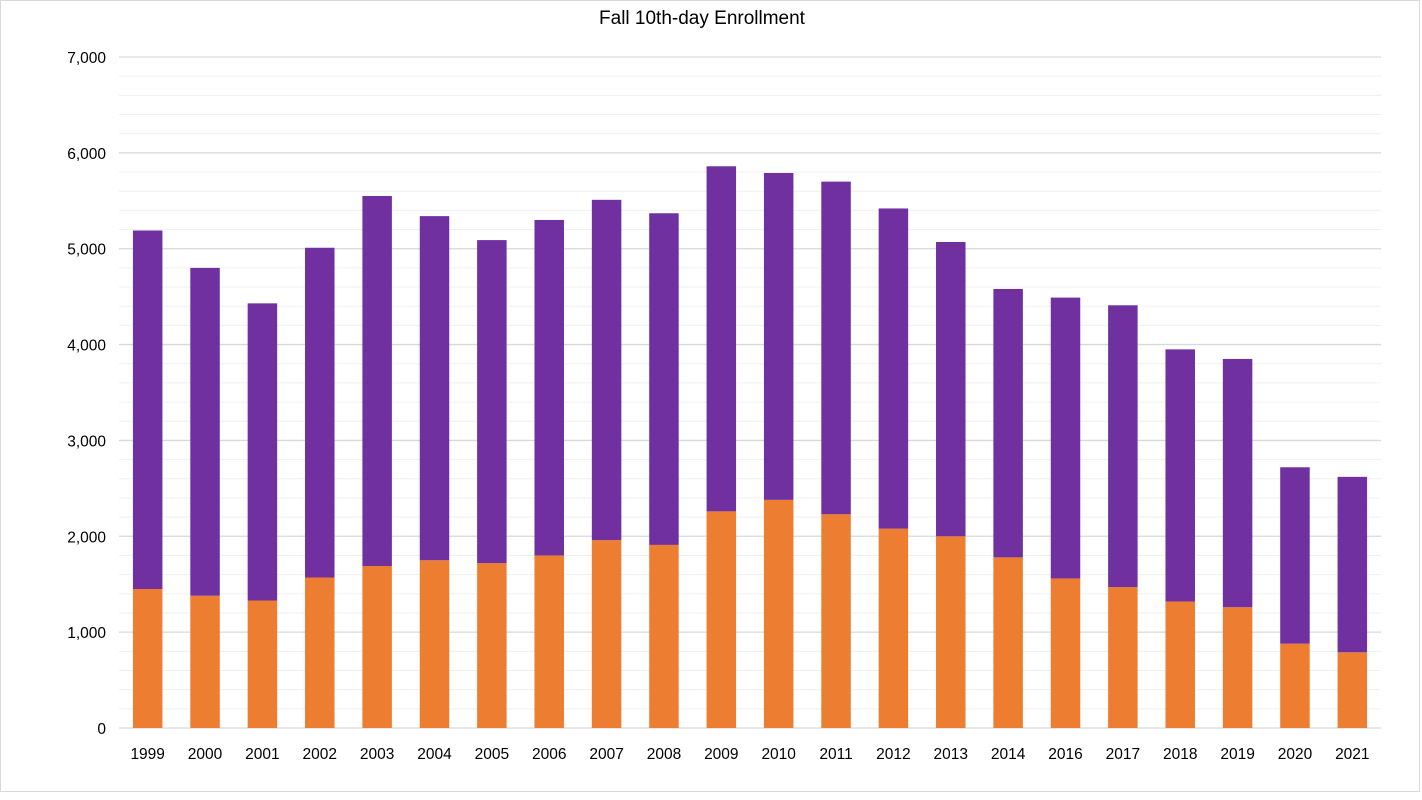 Image resolution: width=1422 pixels, height=800 pixels. I want to click on x-tick-label: 2004, so click(434, 754).